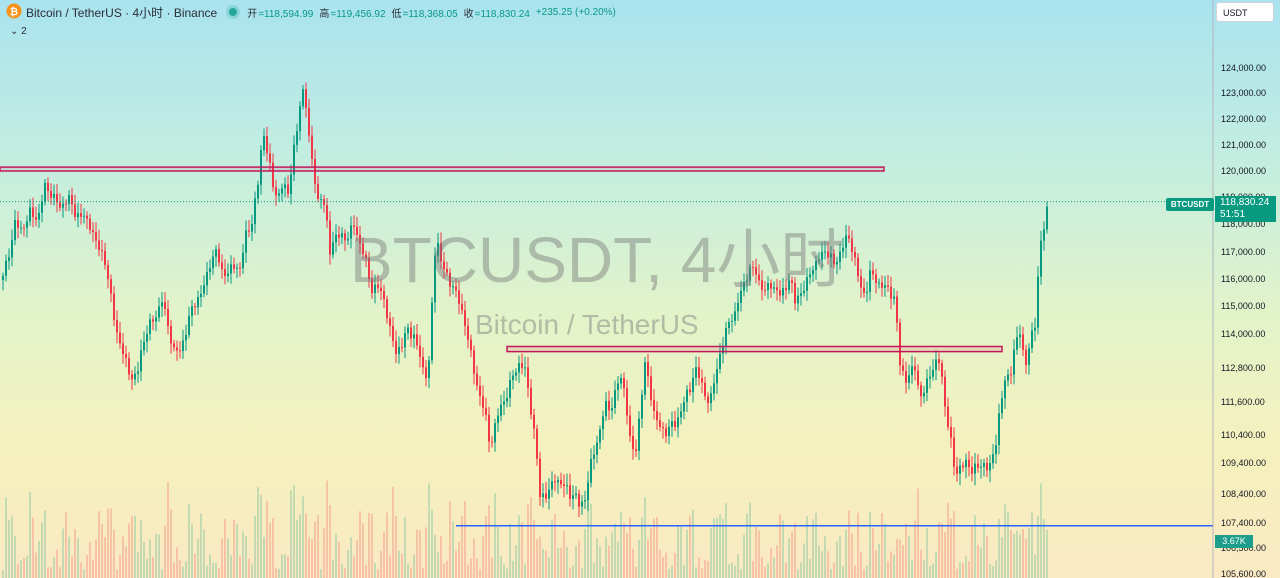  What do you see at coordinates (1243, 494) in the screenshot?
I see `price-tick-label: 108,400.00` at bounding box center [1243, 494].